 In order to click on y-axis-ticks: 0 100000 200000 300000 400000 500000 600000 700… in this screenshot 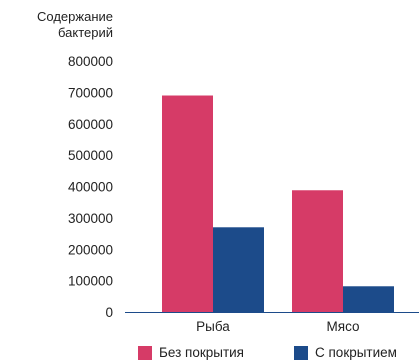, I will do `click(90, 187)`.